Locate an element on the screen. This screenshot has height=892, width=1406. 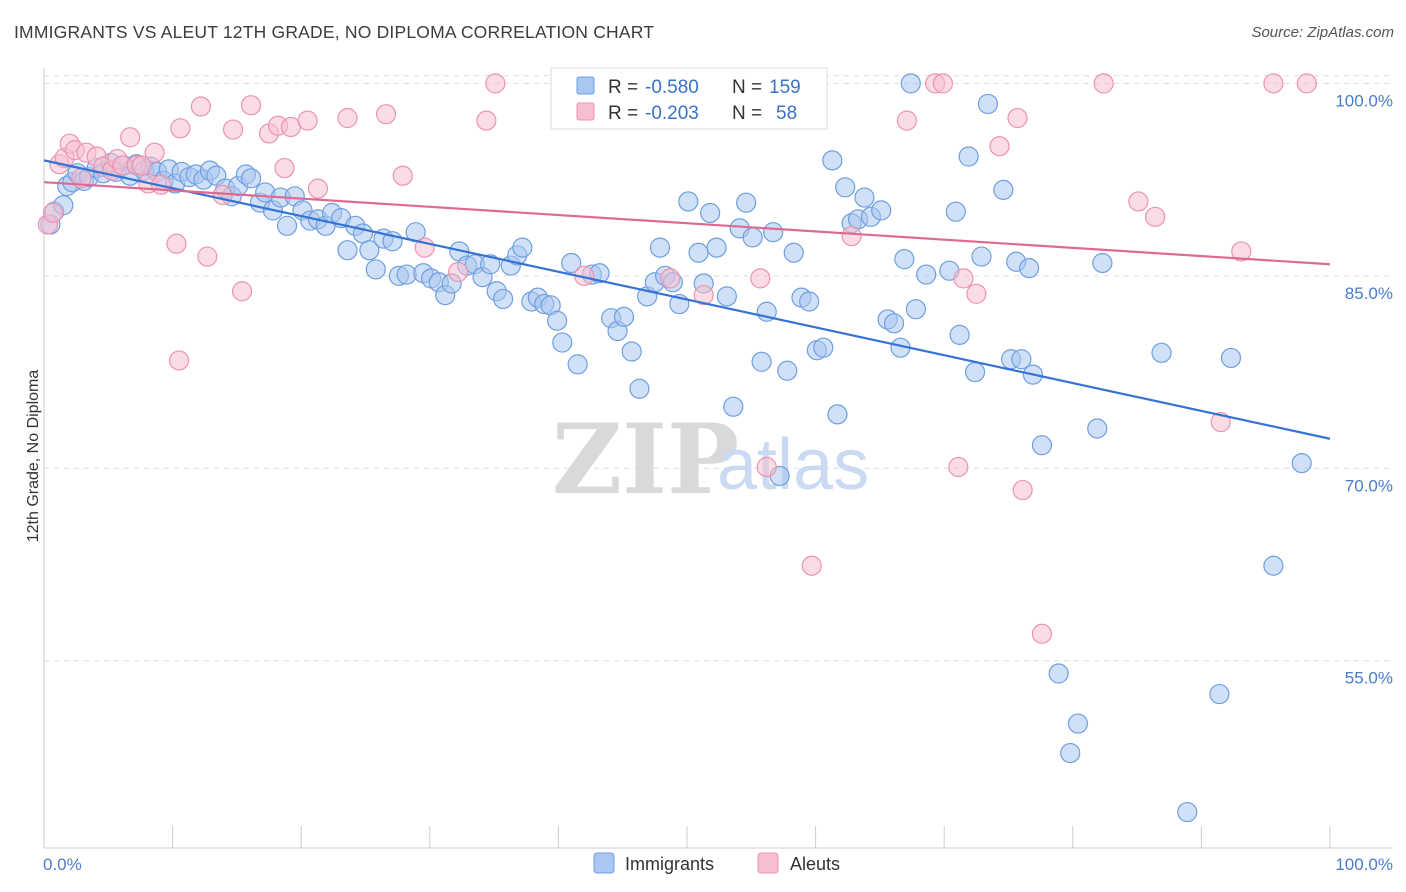
x-tick-label-max: 100.0% is located at coordinates (1364, 864).